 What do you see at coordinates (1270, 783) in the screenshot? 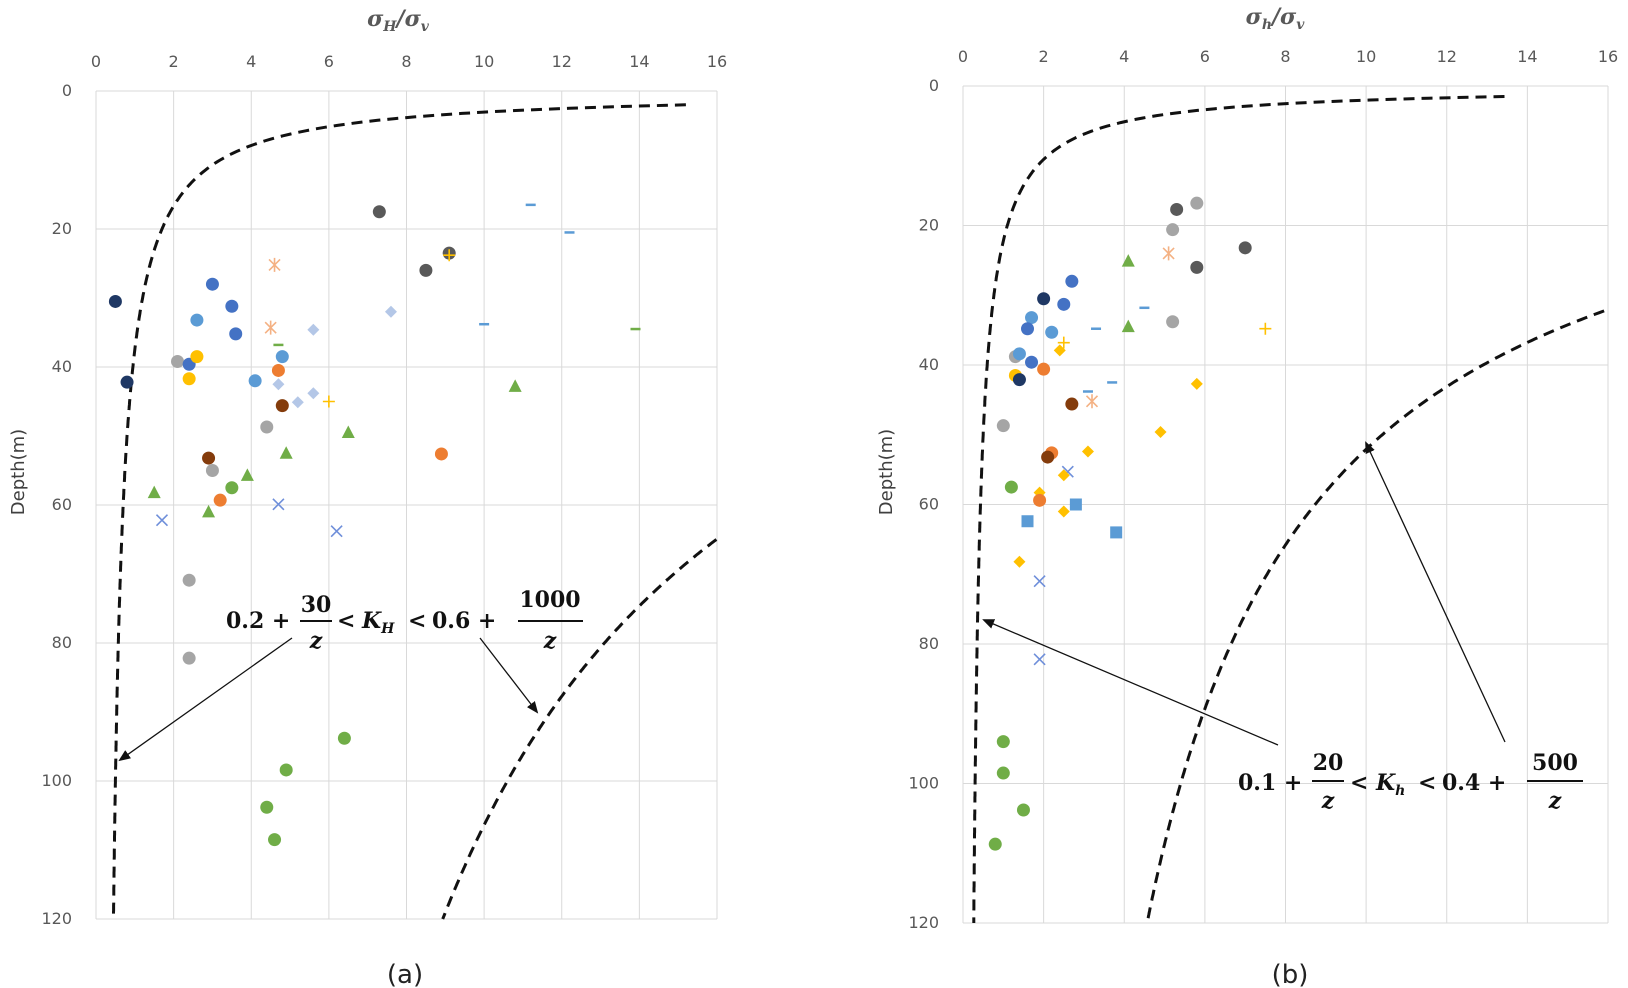
I see `panel-b-eq-left-const: 0.1 +` at bounding box center [1270, 783].